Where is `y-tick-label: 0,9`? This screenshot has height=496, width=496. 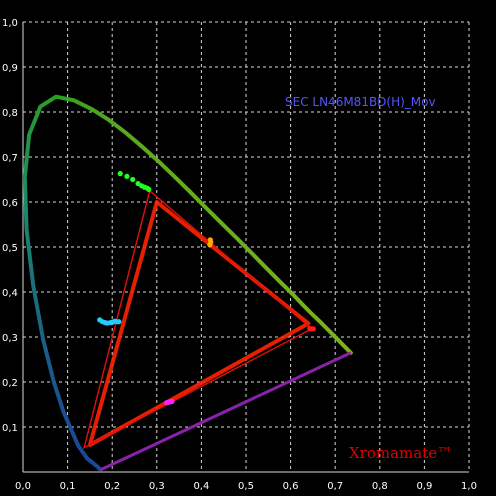 y-tick-label: 0,9 is located at coordinates (10, 68).